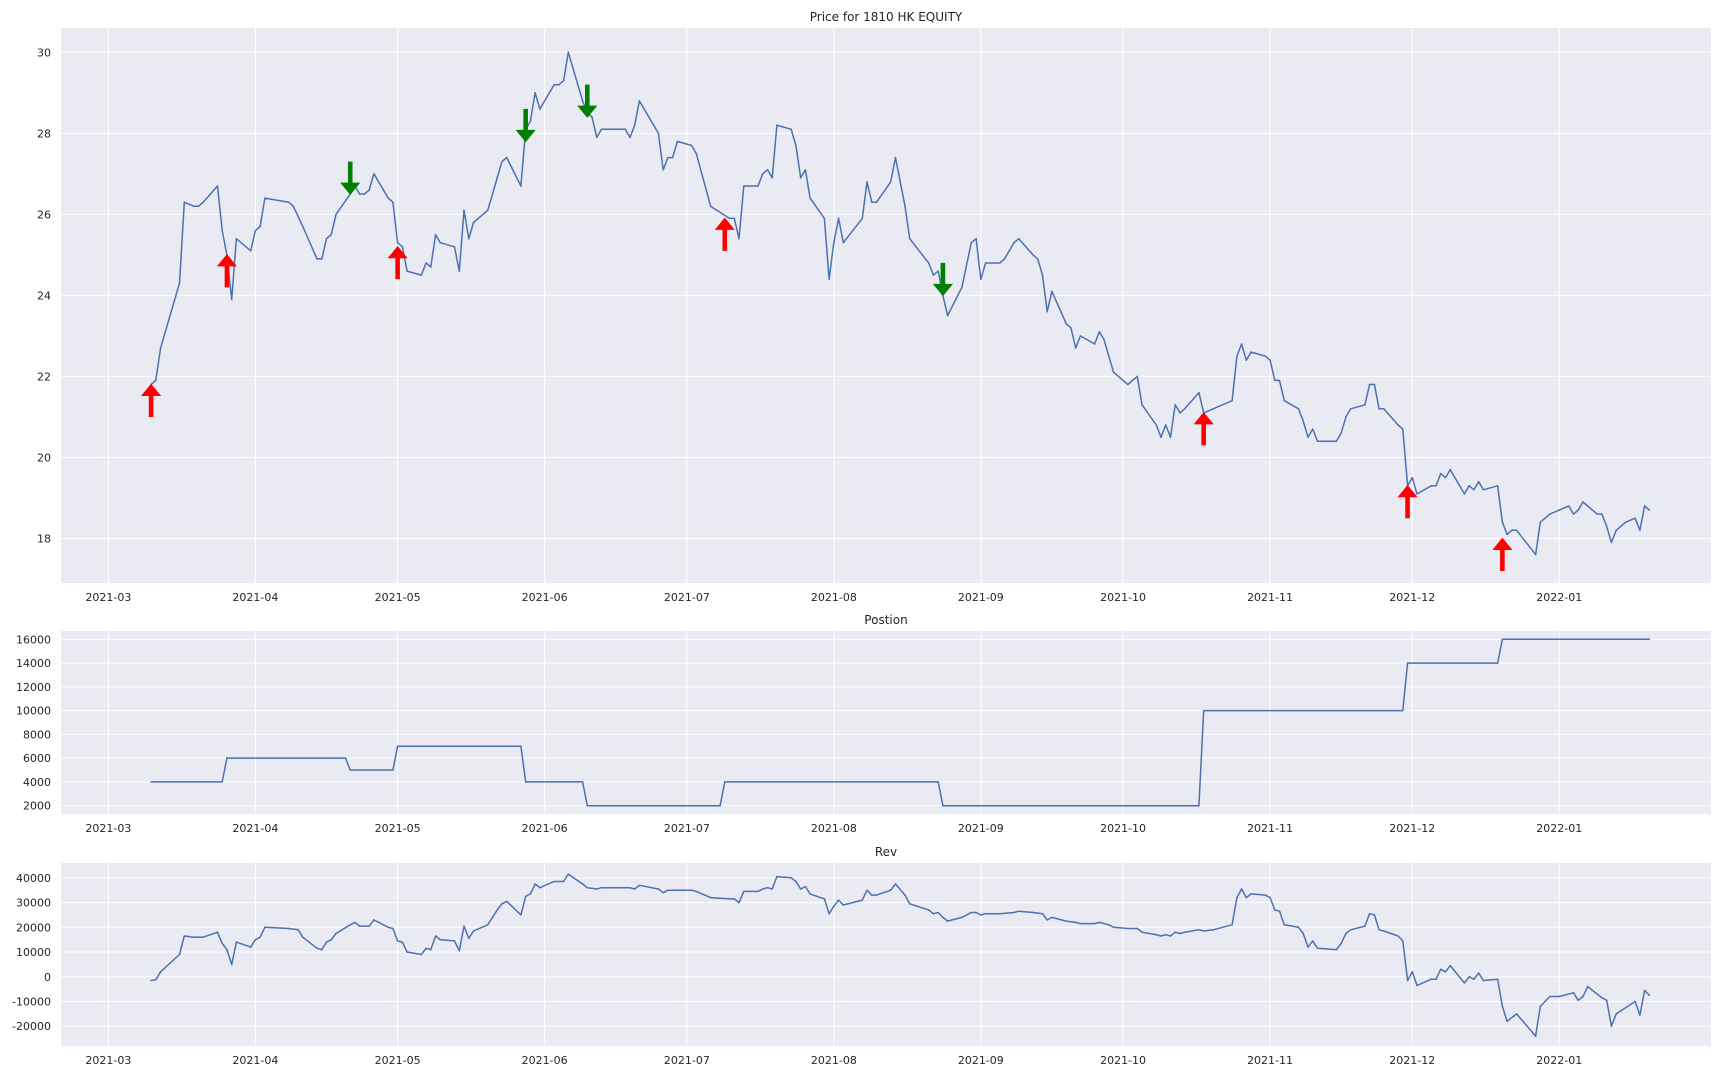 This screenshot has width=1728, height=1080. I want to click on price-y-tick-label: 30, so click(44, 52).